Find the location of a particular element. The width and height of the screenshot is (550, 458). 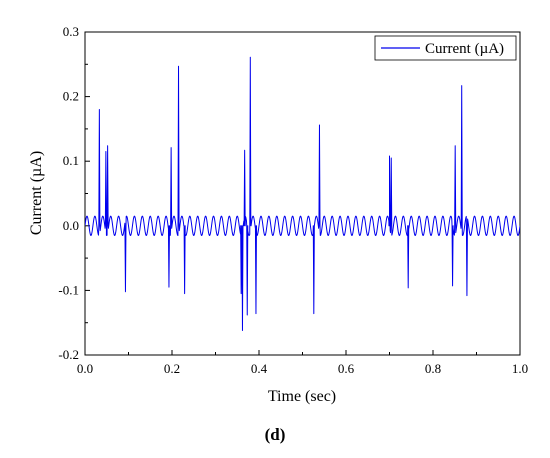

x-tick-label: 0.6 is located at coordinates (346, 368).